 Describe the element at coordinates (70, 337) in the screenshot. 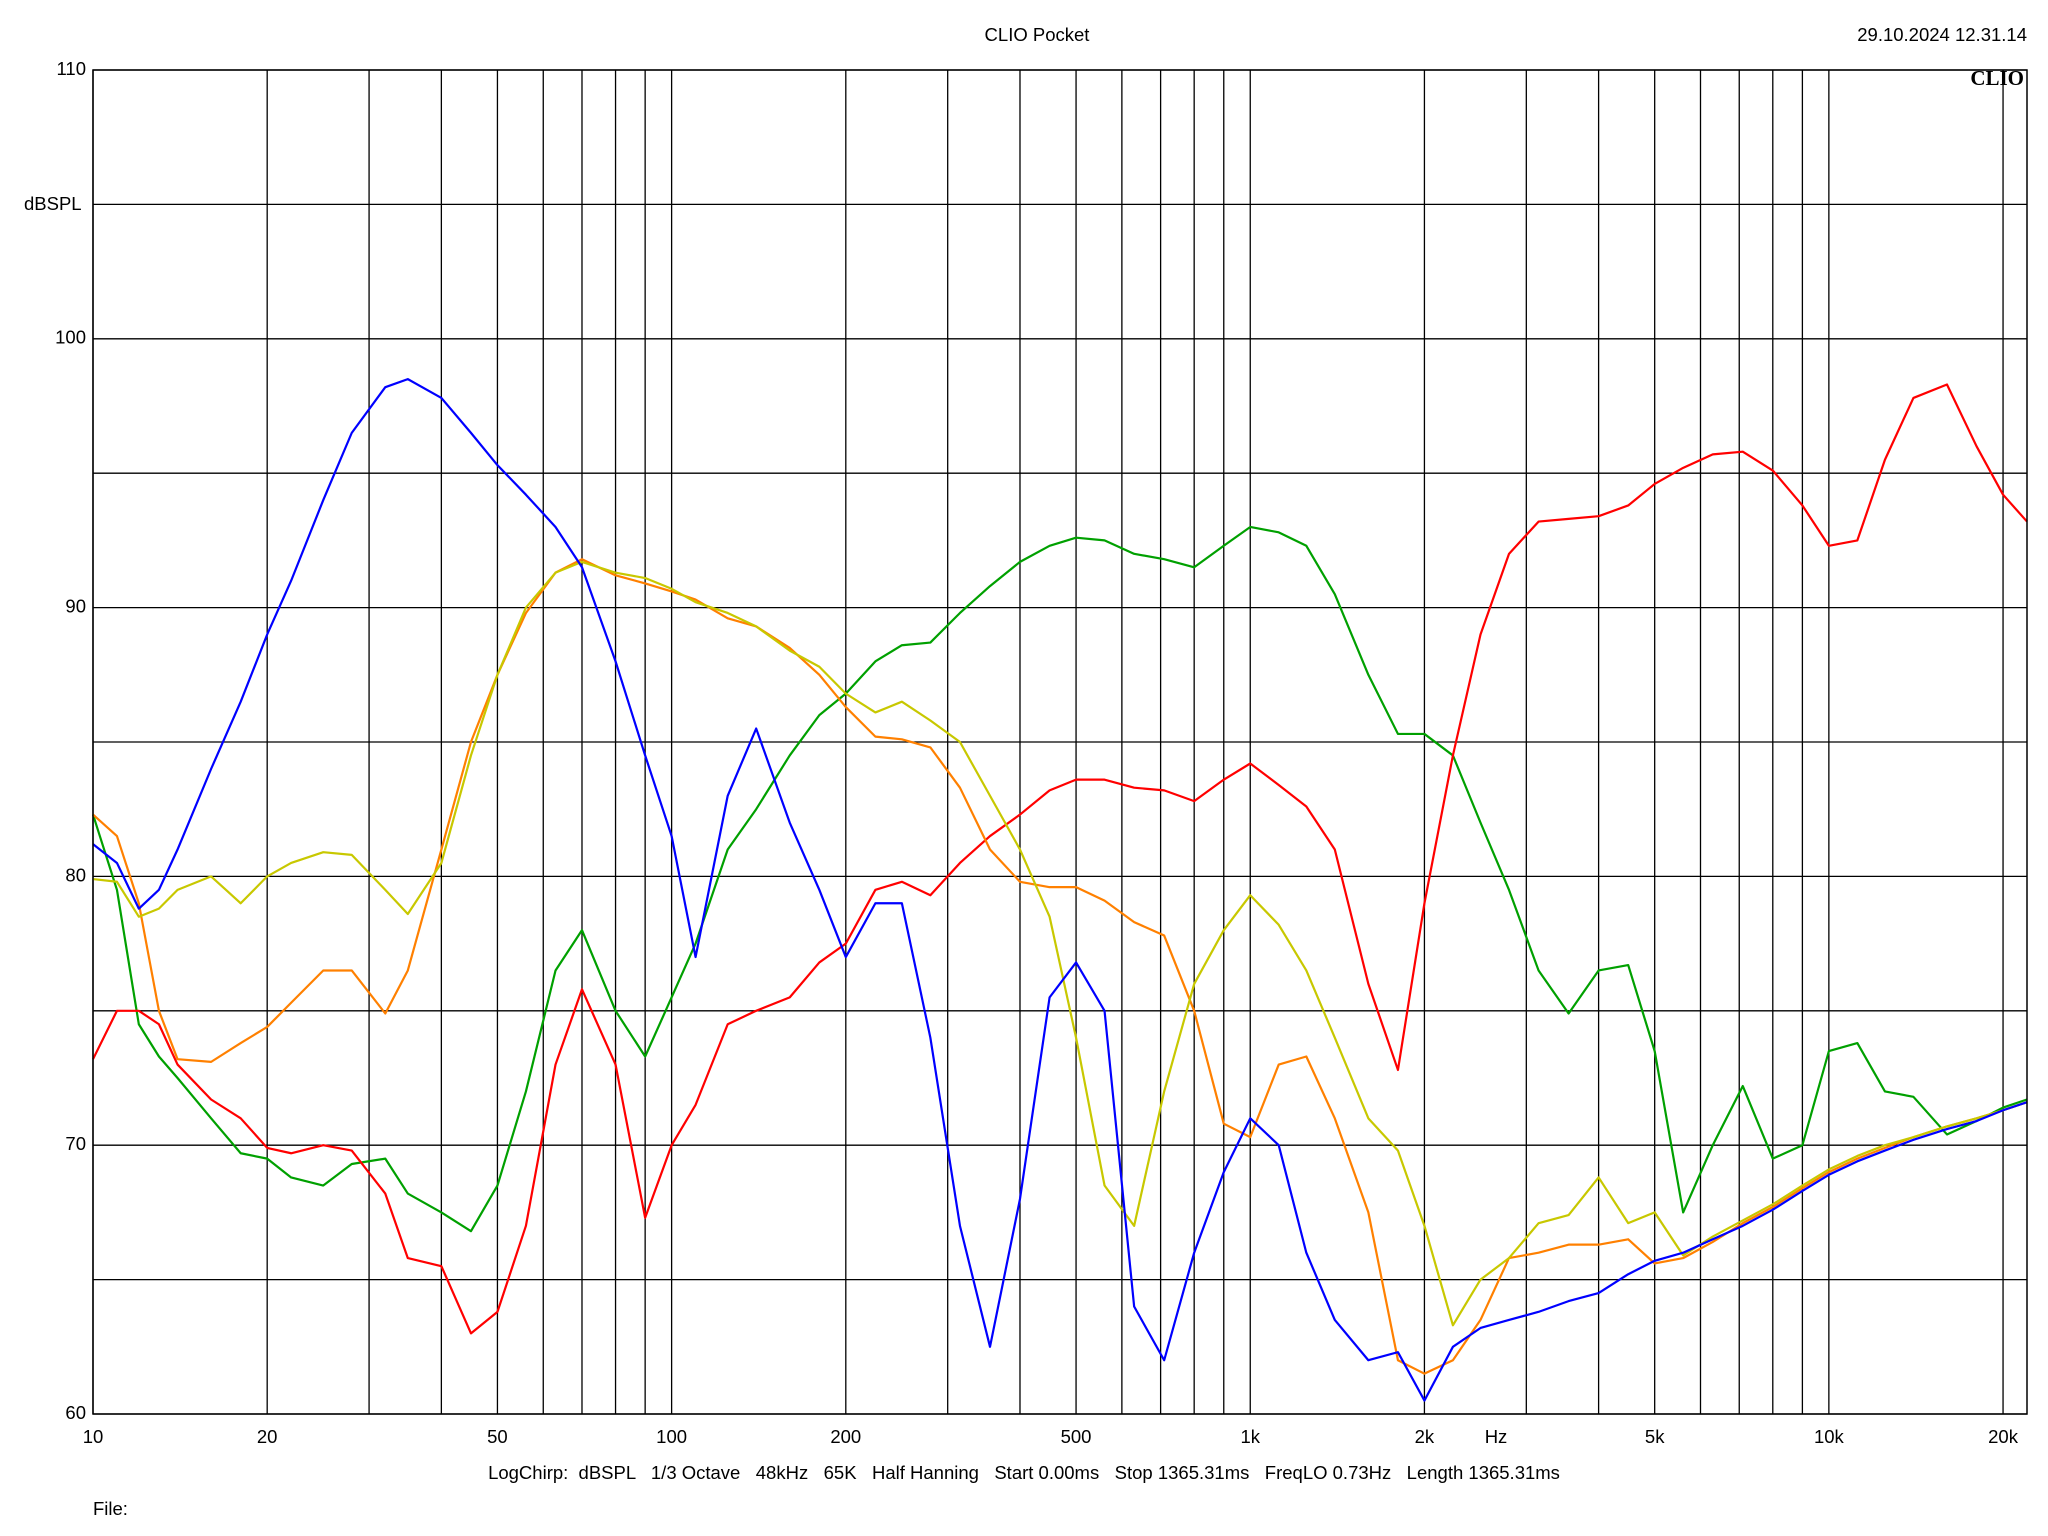

I see `y-tick-label: 100` at that location.